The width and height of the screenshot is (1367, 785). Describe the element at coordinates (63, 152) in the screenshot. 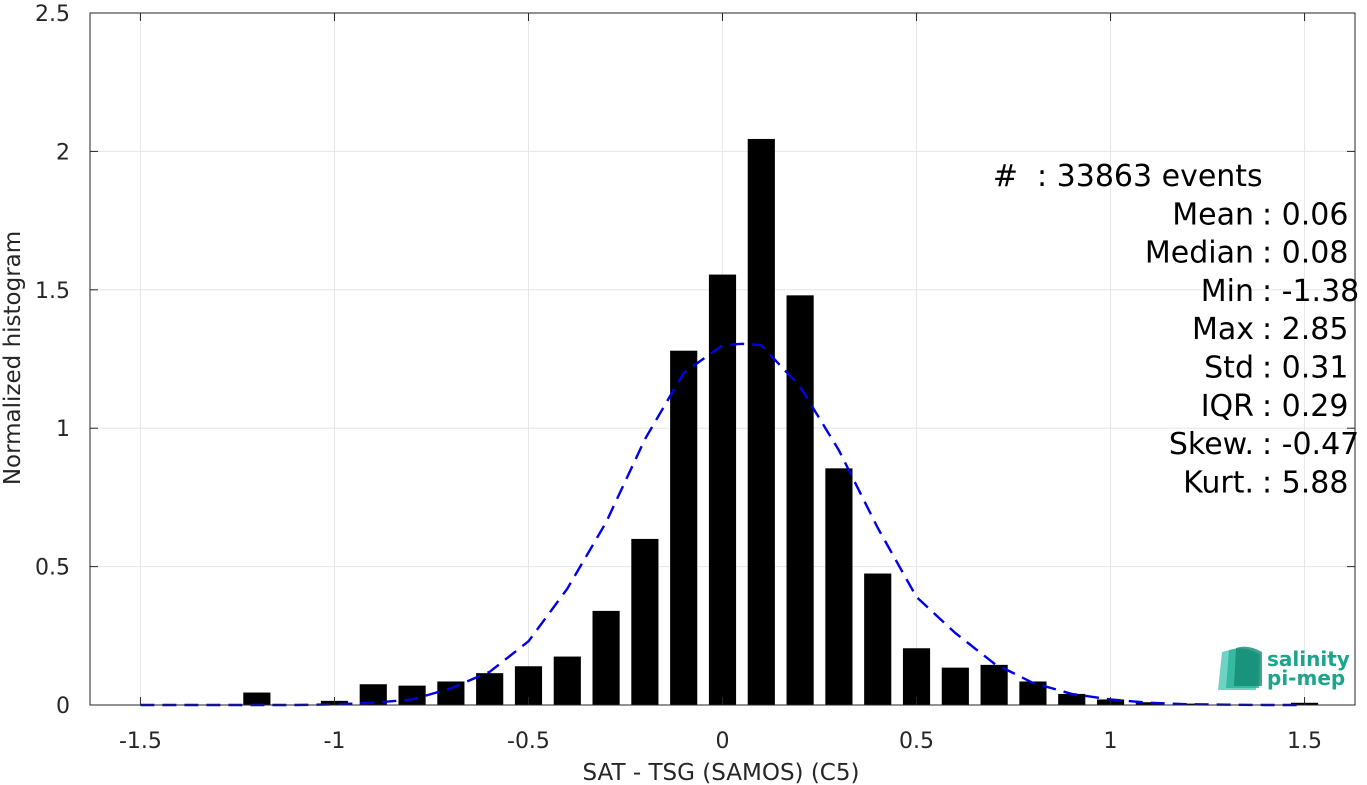

I see `y-tick-label: 2` at that location.